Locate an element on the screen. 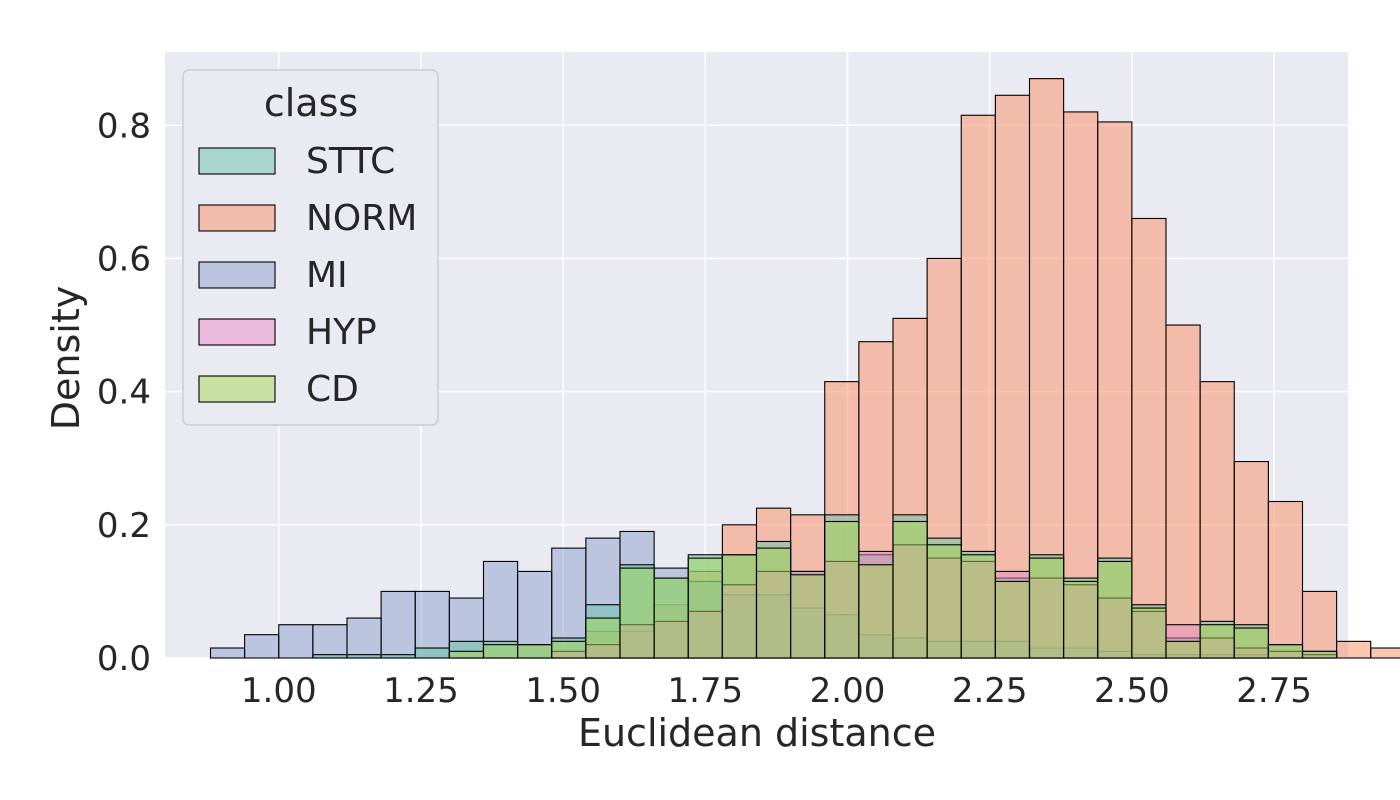 Image resolution: width=1400 pixels, height=800 pixels. legend-label-cd: CD is located at coordinates (332, 389).